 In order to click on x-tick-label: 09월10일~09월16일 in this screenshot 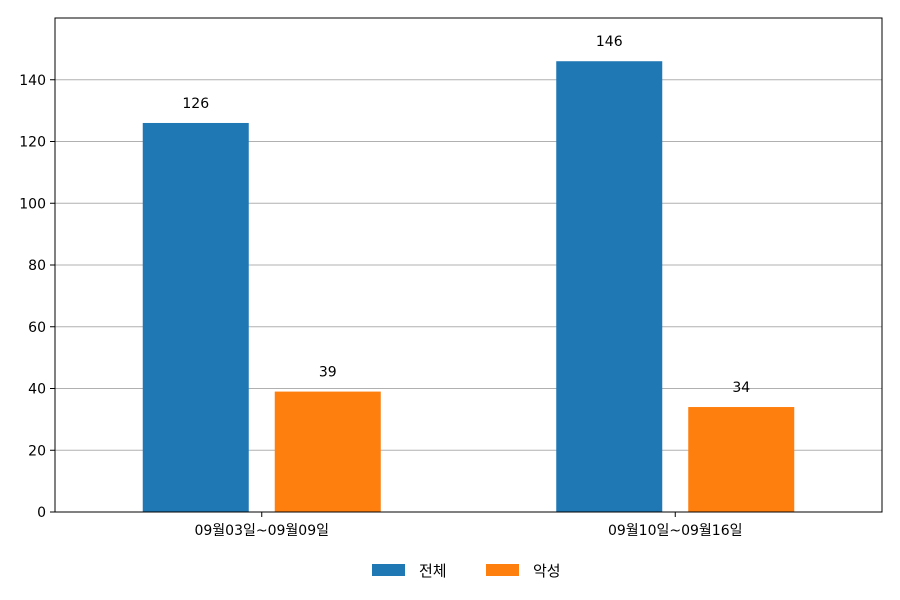, I will do `click(675, 531)`.